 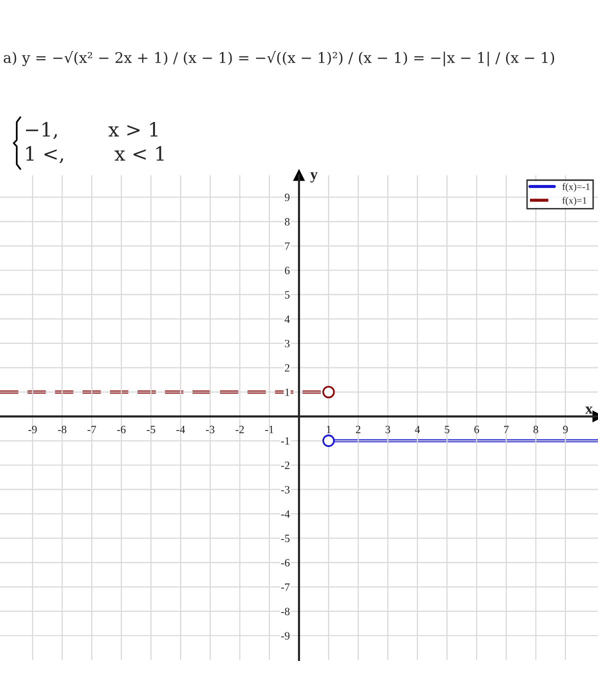 What do you see at coordinates (62, 430) in the screenshot?
I see `x-tick-label: -8` at bounding box center [62, 430].